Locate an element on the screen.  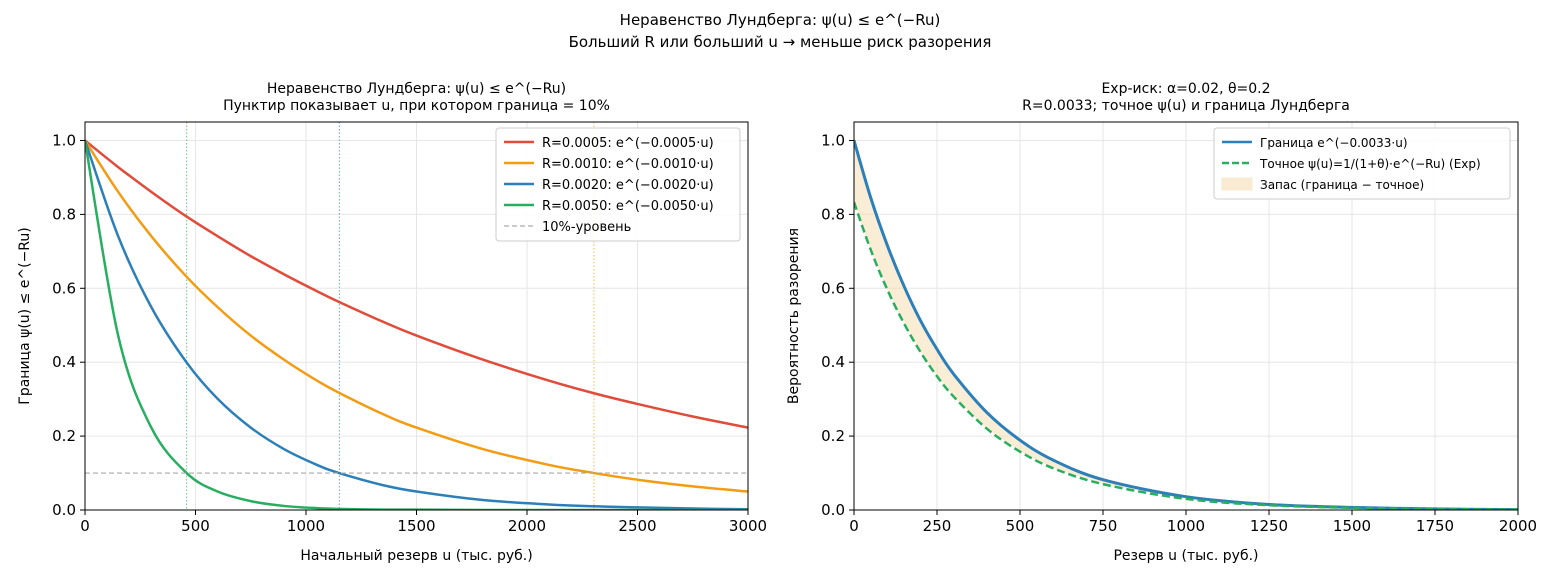
x-tick-label: 750 is located at coordinates (1103, 526).